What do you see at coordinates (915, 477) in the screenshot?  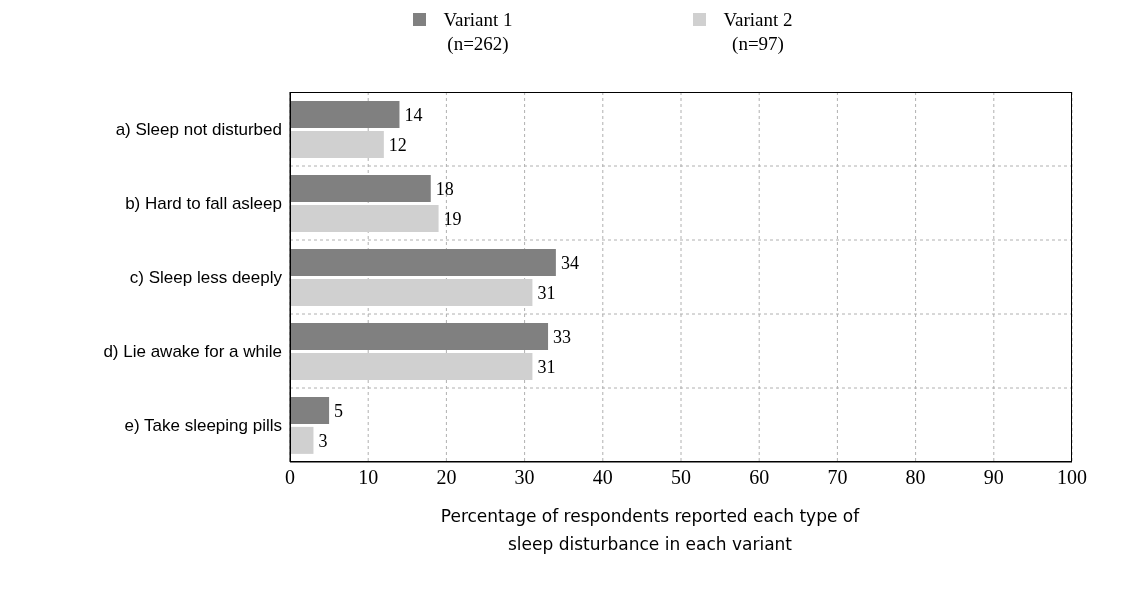 I see `x-tick-label: 80` at bounding box center [915, 477].